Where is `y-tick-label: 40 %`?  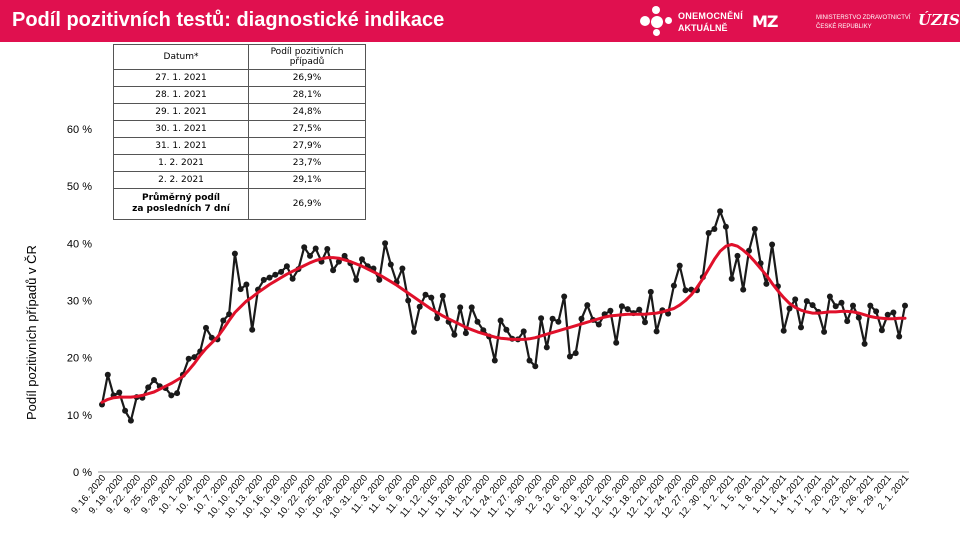
y-tick-label: 40 % is located at coordinates (79, 244).